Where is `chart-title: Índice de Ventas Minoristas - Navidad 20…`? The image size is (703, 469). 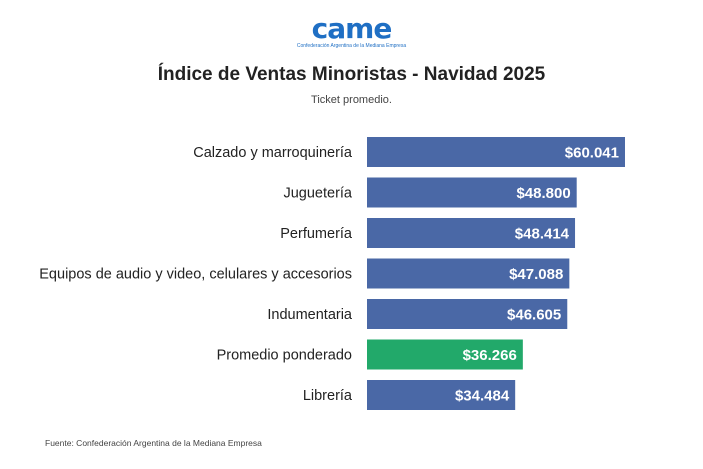
chart-title: Índice de Ventas Minoristas - Navidad 20… is located at coordinates (351, 74).